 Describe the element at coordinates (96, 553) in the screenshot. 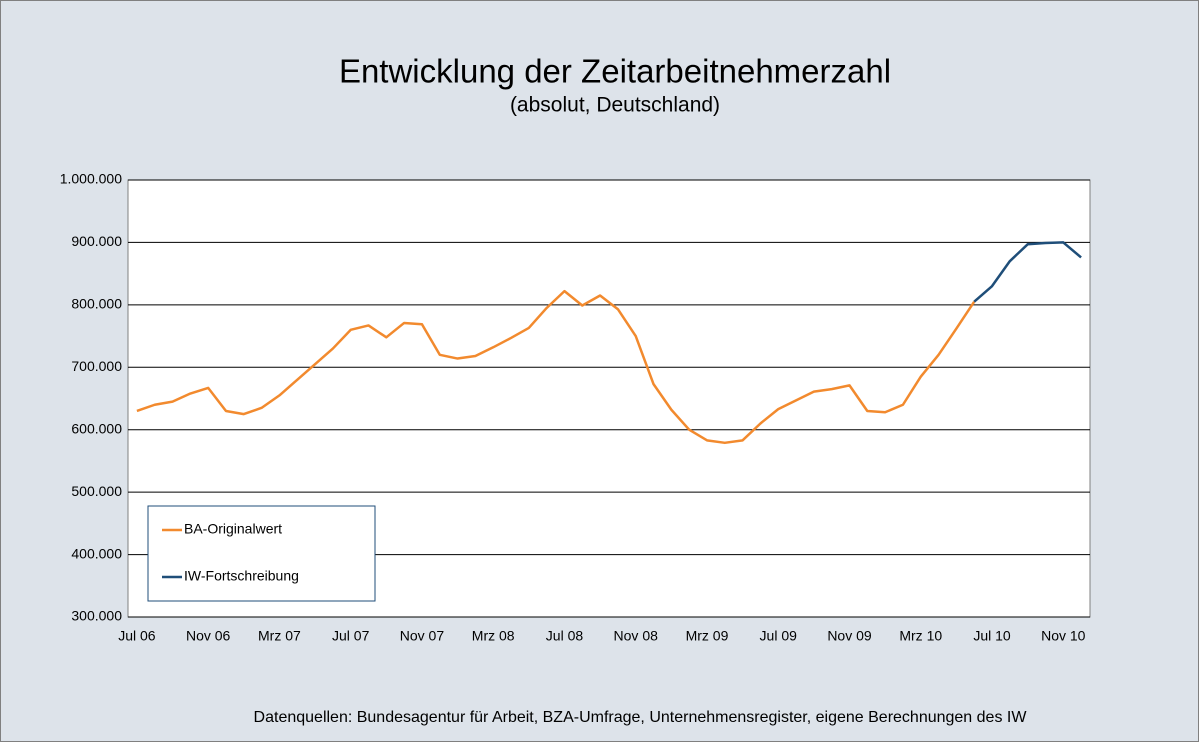

I see `y-tick-label: 400.000` at that location.